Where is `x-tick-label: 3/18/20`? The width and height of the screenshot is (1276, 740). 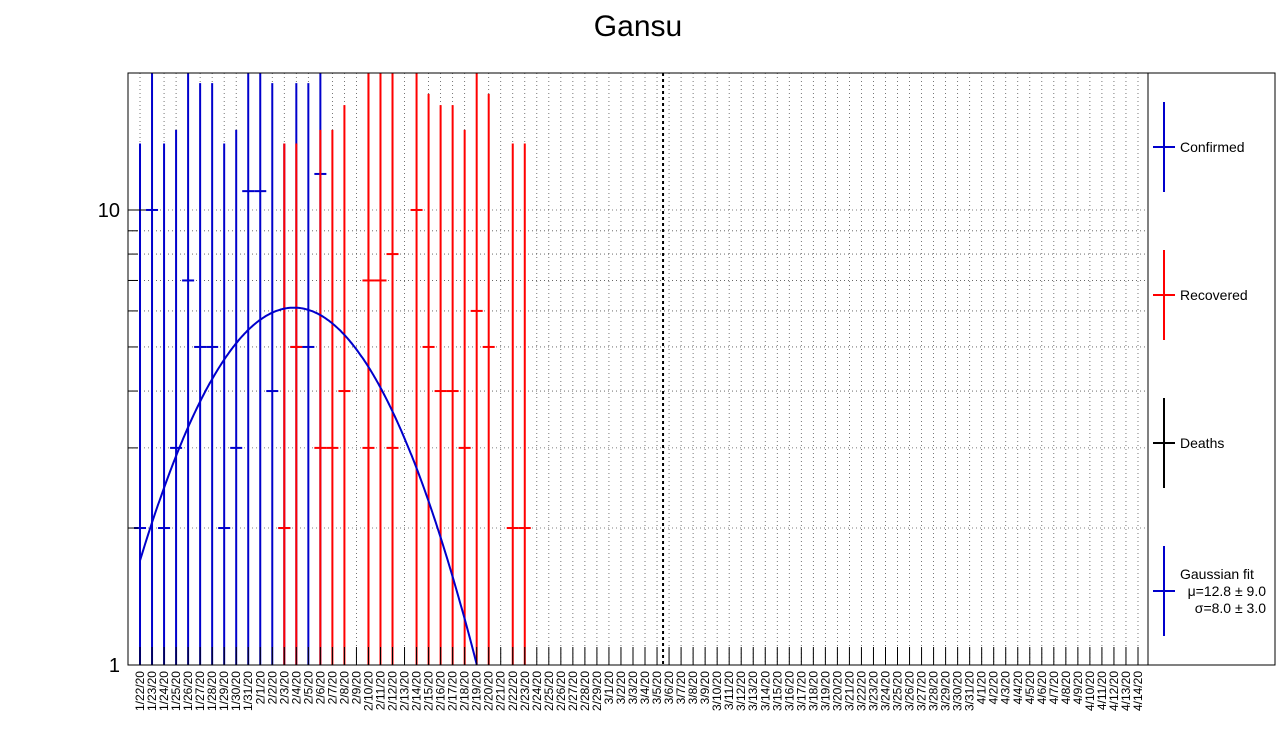 x-tick-label: 3/18/20 is located at coordinates (813, 691).